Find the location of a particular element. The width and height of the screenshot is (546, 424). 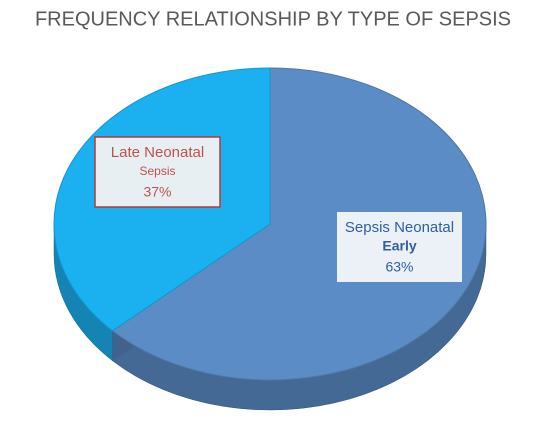

category-label: Early is located at coordinates (399, 246).